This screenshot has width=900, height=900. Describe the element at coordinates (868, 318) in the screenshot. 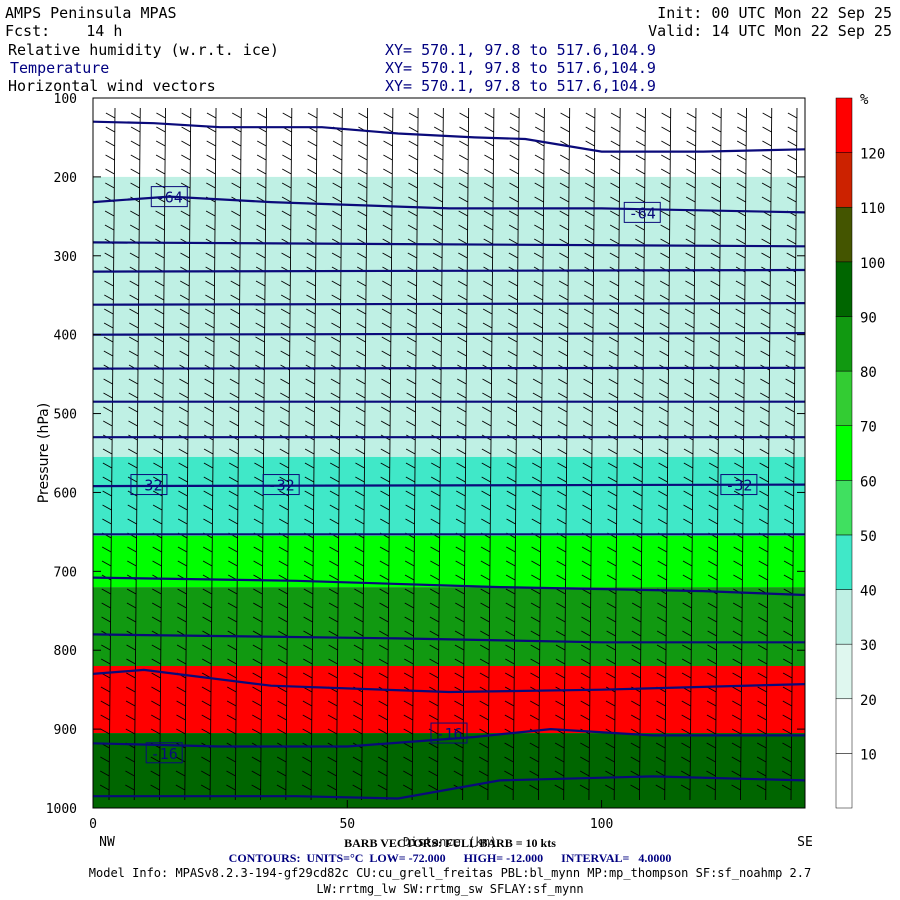

I see `colorbar-label: 90` at that location.